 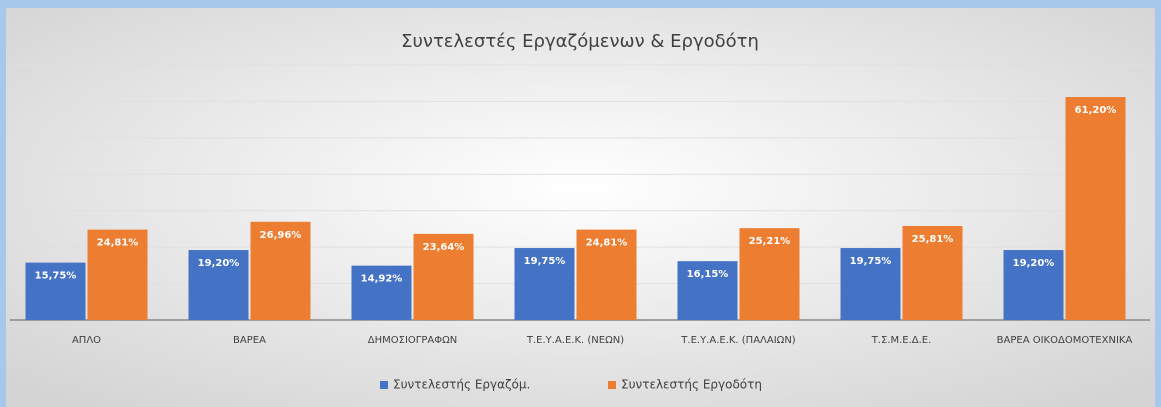 I want to click on value-label: 61,20%, so click(x=1096, y=110).